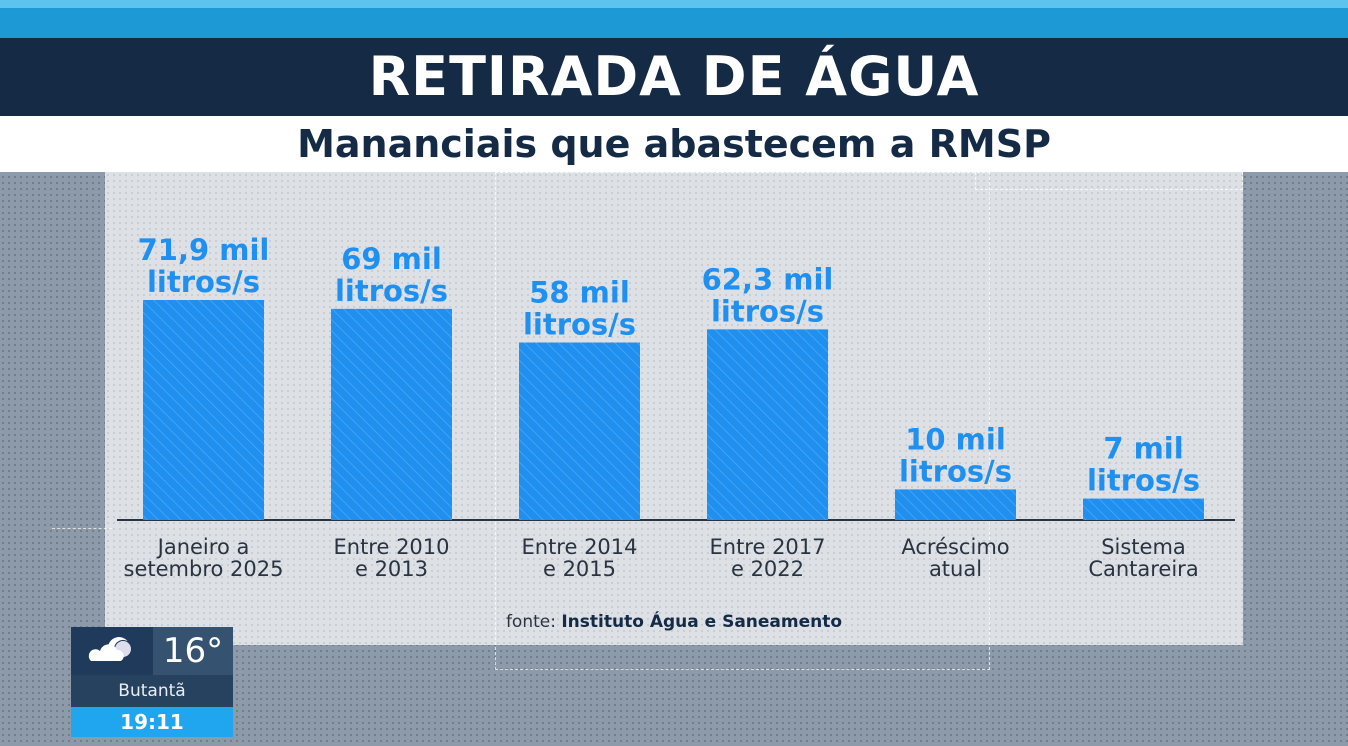 The height and width of the screenshot is (746, 1348). Describe the element at coordinates (579, 547) in the screenshot. I see `category-label: Entre 2014` at that location.